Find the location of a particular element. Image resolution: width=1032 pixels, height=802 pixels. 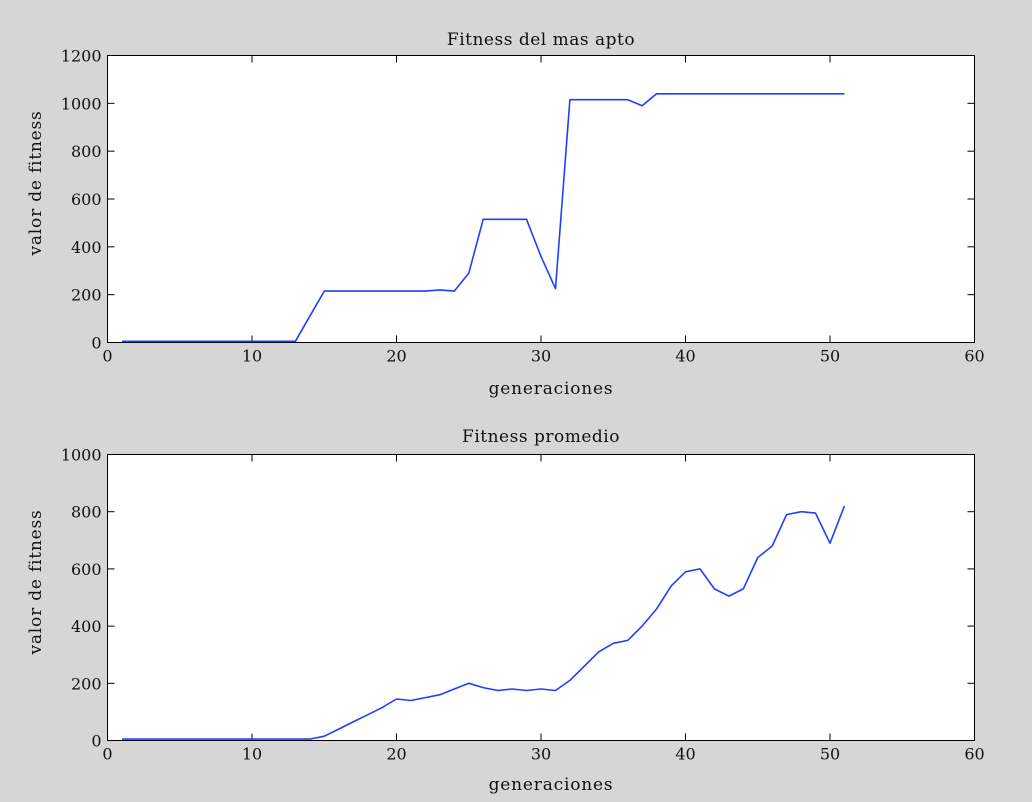

x-tick-label-top: 10 is located at coordinates (252, 356).